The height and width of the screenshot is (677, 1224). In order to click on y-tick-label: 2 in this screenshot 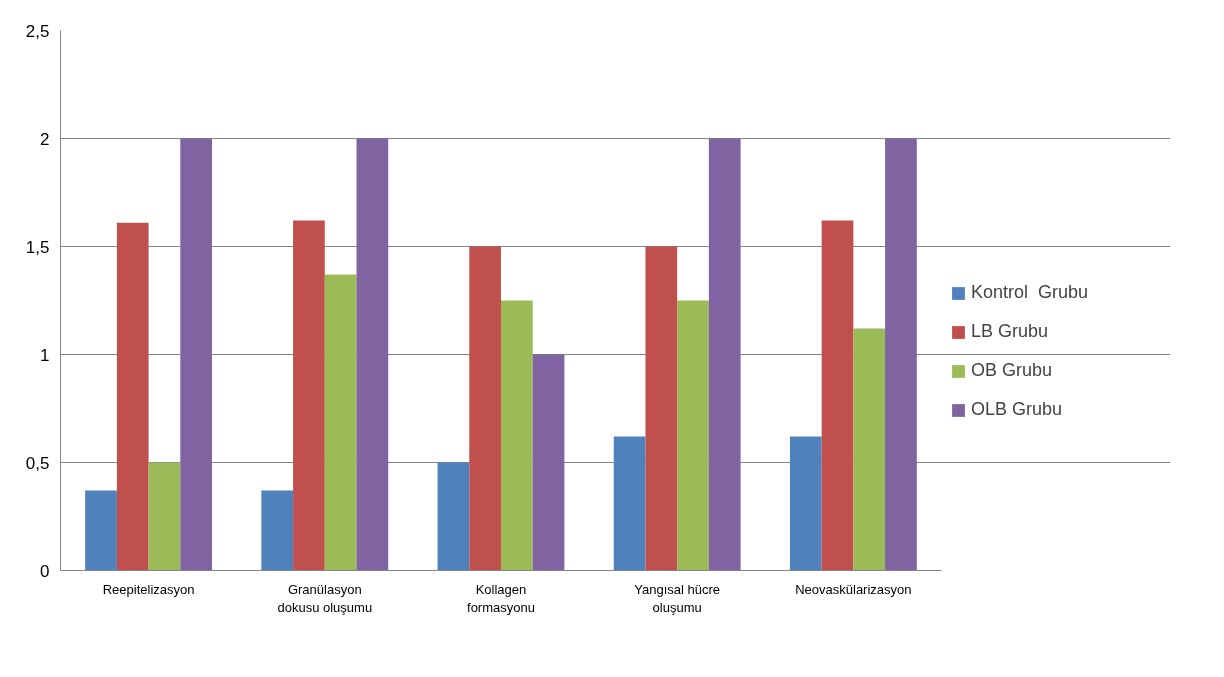, I will do `click(45, 139)`.